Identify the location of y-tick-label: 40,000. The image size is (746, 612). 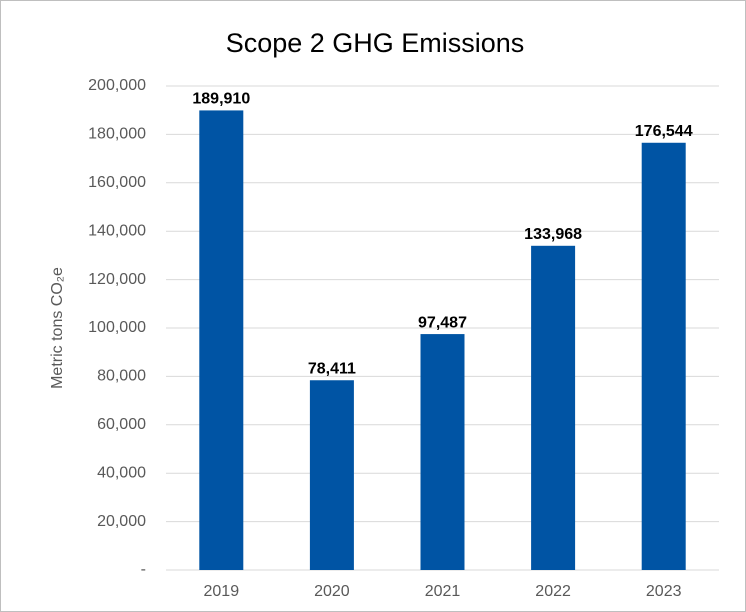
(121, 472).